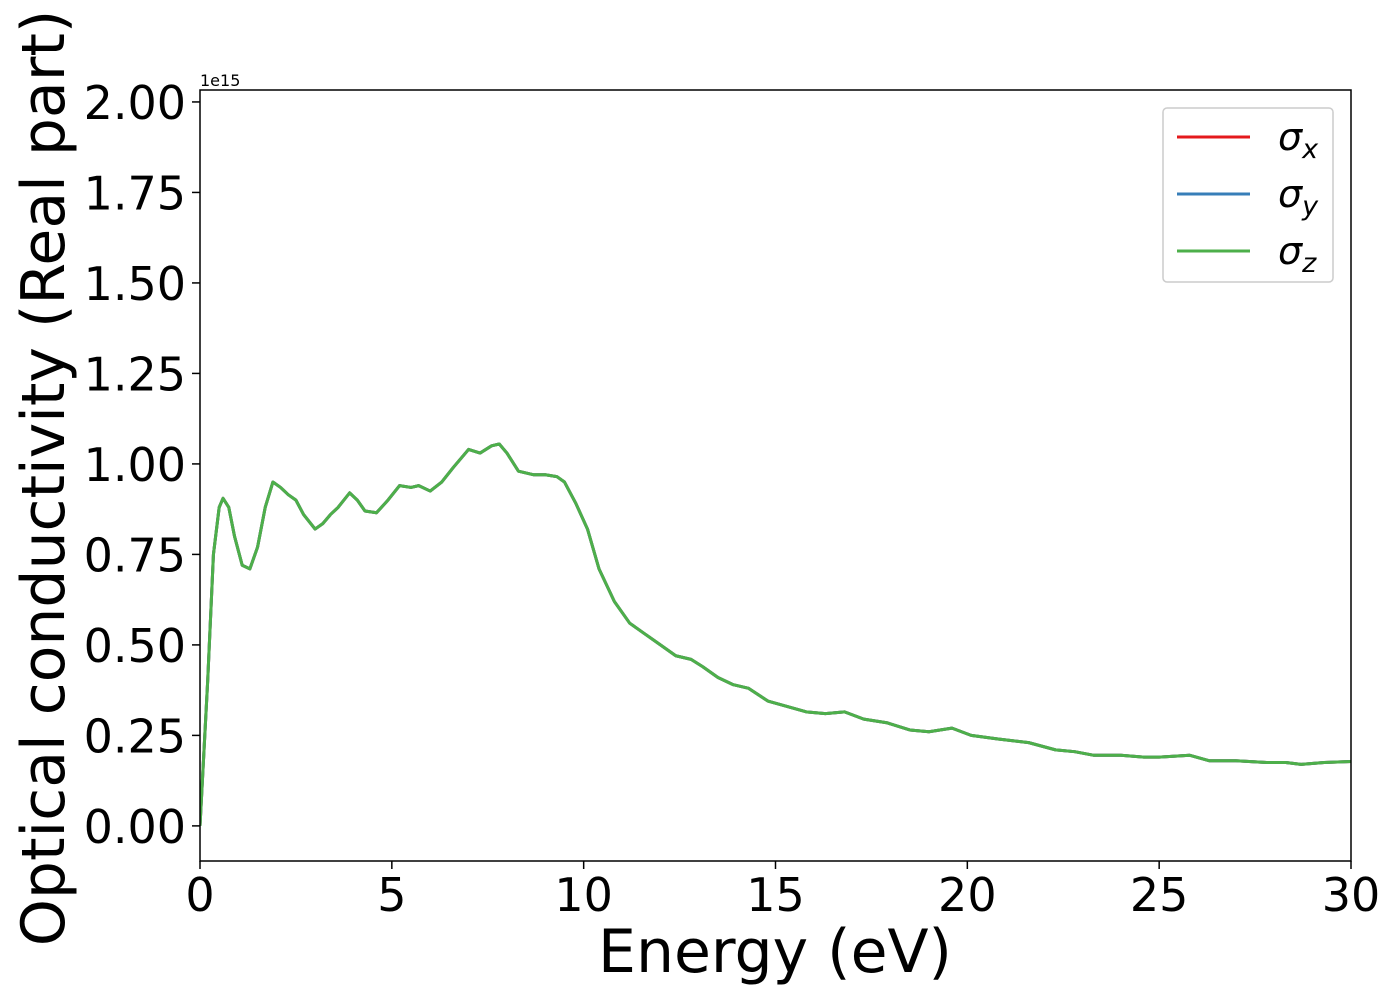 The height and width of the screenshot is (1000, 1400). I want to click on x-tick-label: 20, so click(967, 895).